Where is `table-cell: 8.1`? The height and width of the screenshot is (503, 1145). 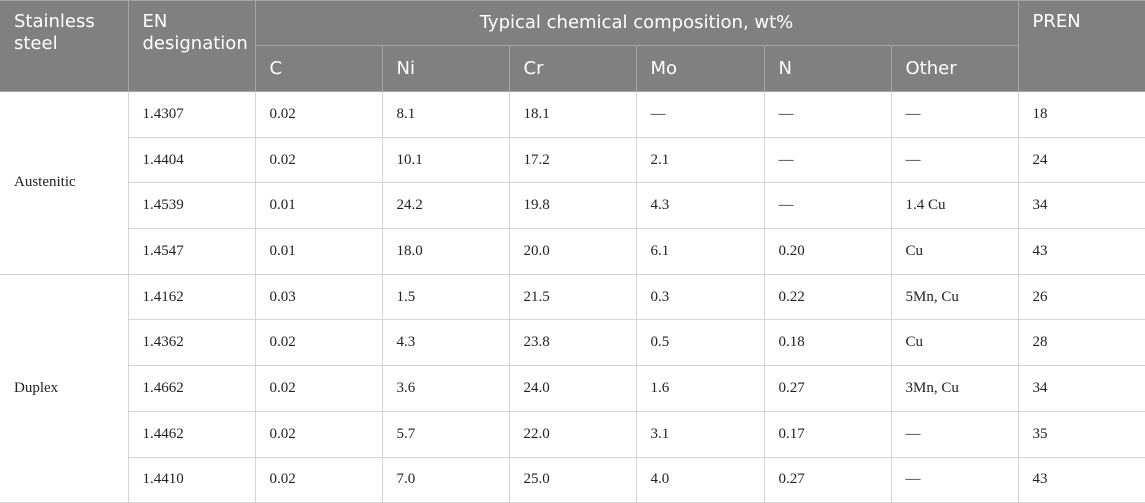 table-cell: 8.1 is located at coordinates (445, 114).